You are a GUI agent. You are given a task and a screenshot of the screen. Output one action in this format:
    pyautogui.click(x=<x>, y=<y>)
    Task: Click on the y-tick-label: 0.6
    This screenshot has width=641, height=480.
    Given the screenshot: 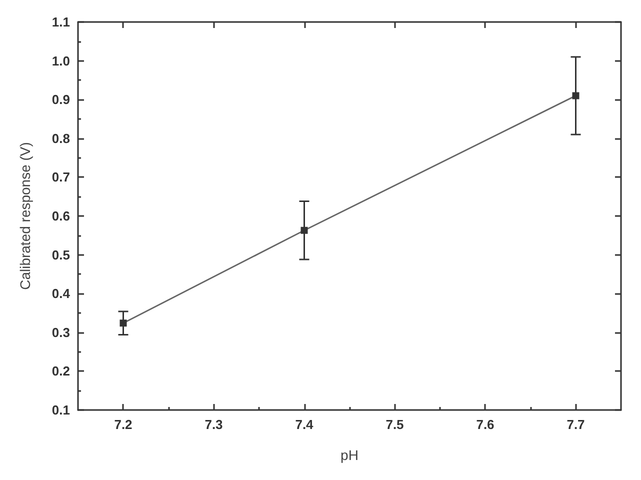 What is the action you would take?
    pyautogui.click(x=61, y=216)
    